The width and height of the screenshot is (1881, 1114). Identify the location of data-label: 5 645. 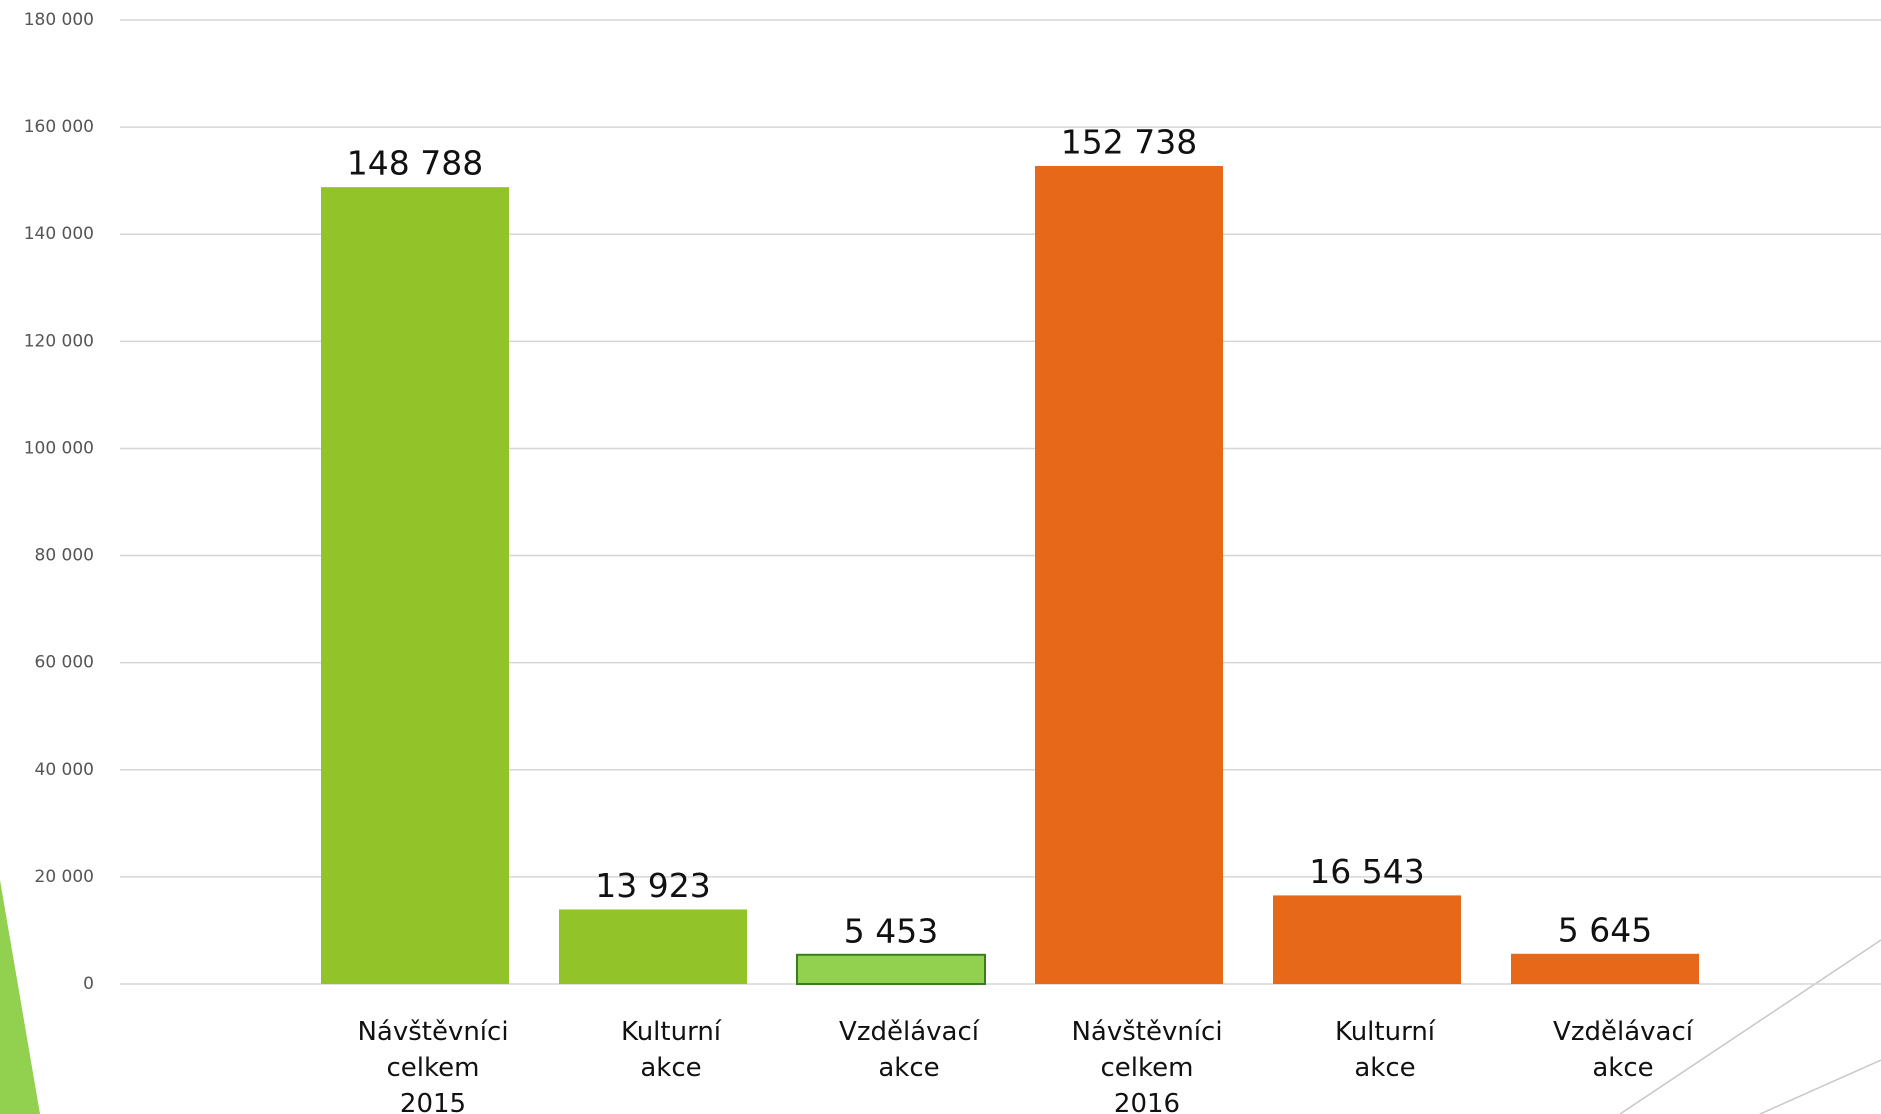
(1605, 929).